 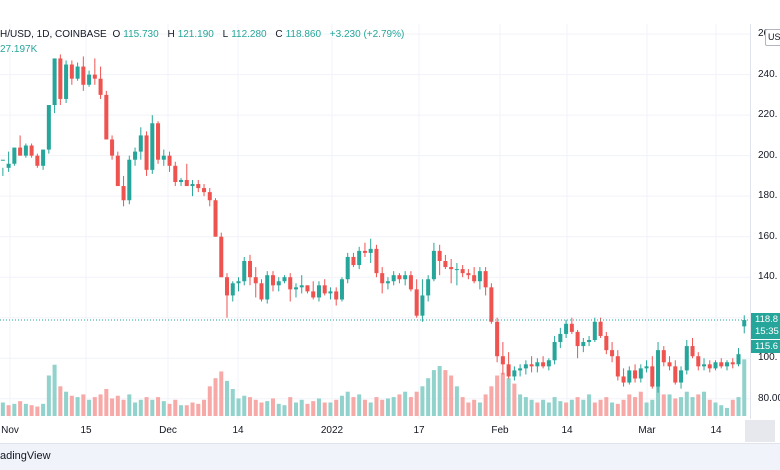 What do you see at coordinates (769, 398) in the screenshot?
I see `price-tick-label: 80.00` at bounding box center [769, 398].